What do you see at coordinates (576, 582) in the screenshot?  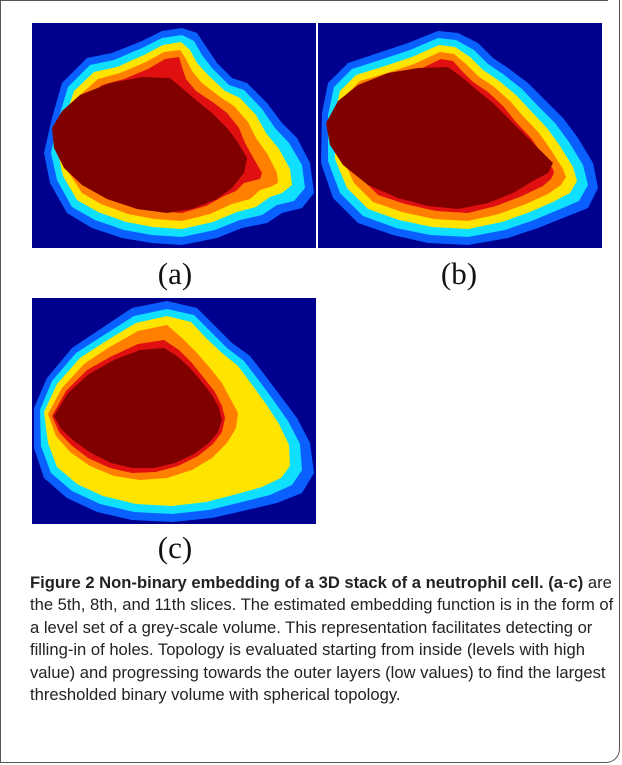 I see `panel-range-end: c)` at bounding box center [576, 582].